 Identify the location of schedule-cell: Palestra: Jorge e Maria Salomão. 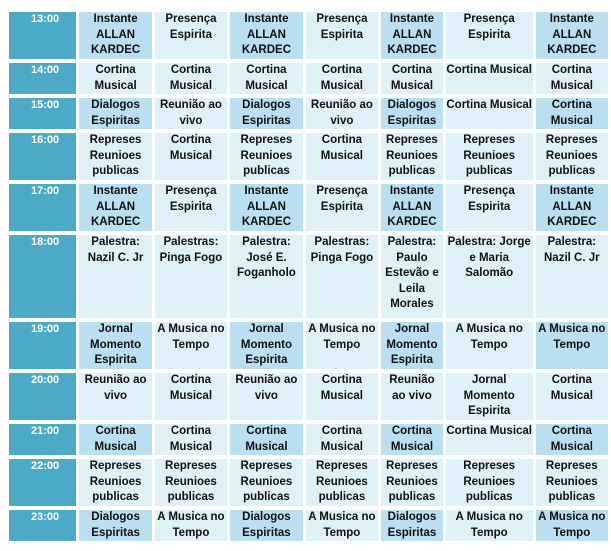
(489, 276).